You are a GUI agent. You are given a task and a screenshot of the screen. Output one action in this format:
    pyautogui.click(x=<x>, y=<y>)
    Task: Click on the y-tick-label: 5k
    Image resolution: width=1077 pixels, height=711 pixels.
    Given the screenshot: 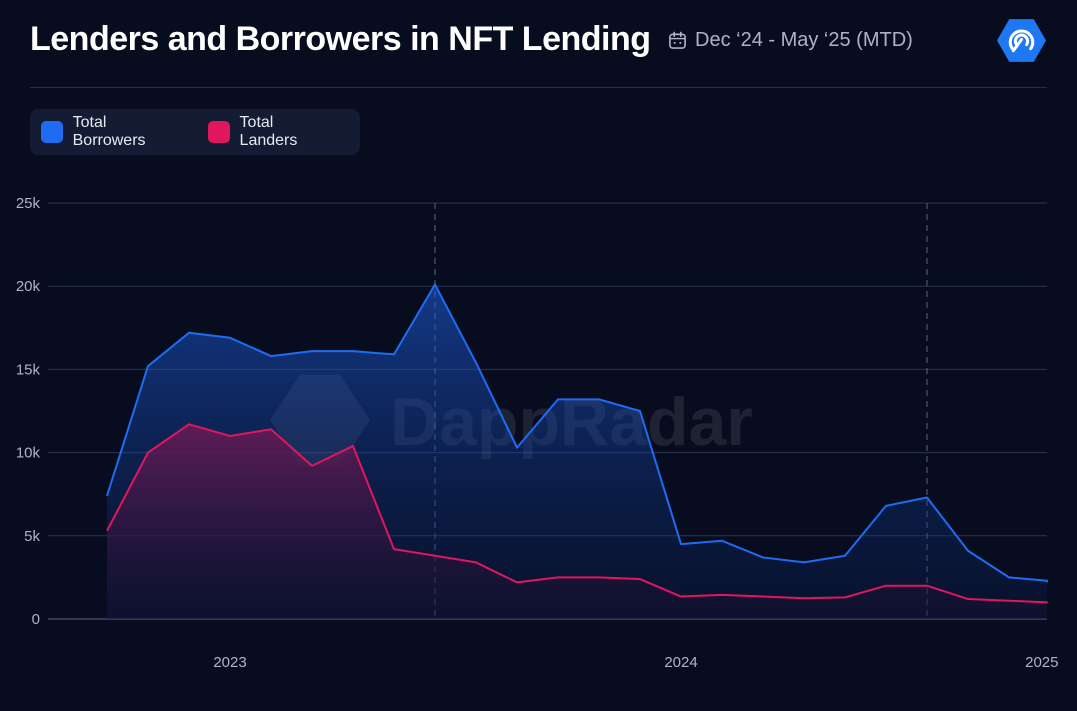 What is the action you would take?
    pyautogui.click(x=32, y=536)
    